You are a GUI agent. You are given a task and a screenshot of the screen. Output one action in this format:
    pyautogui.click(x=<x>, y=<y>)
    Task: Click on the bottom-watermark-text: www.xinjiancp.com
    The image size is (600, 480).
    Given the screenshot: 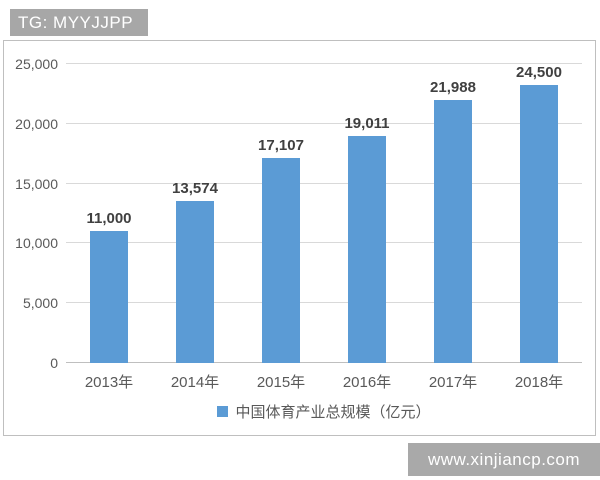 What is the action you would take?
    pyautogui.click(x=504, y=459)
    